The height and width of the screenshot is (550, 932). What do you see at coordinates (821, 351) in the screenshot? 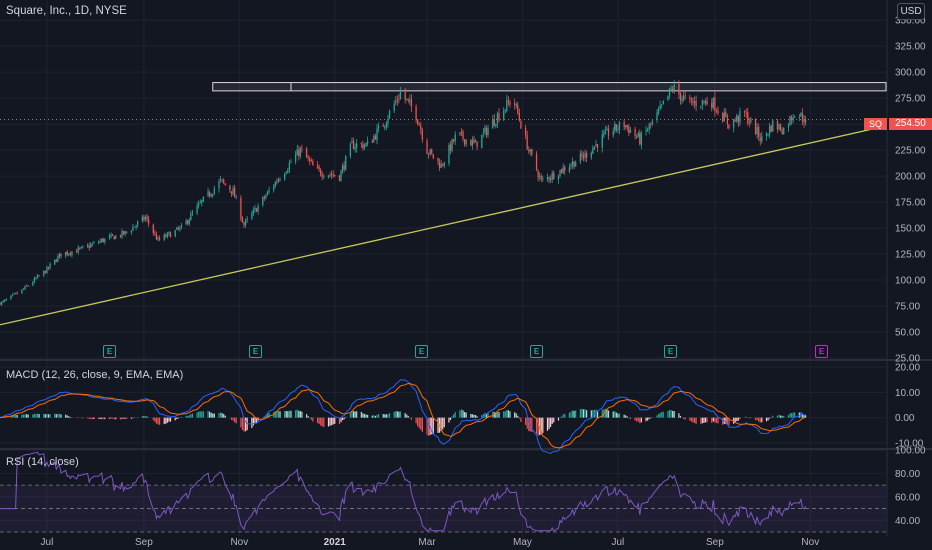
I see `upcoming-earnings-marker: E` at bounding box center [821, 351].